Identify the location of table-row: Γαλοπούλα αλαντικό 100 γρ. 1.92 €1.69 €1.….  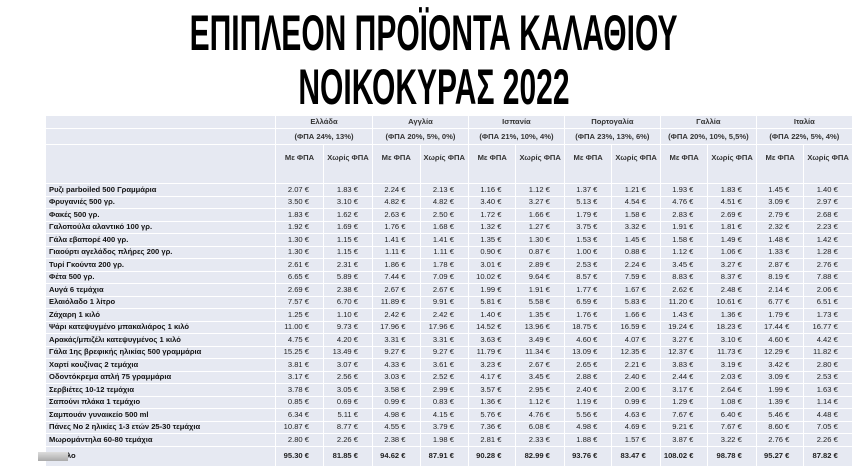
(449, 227).